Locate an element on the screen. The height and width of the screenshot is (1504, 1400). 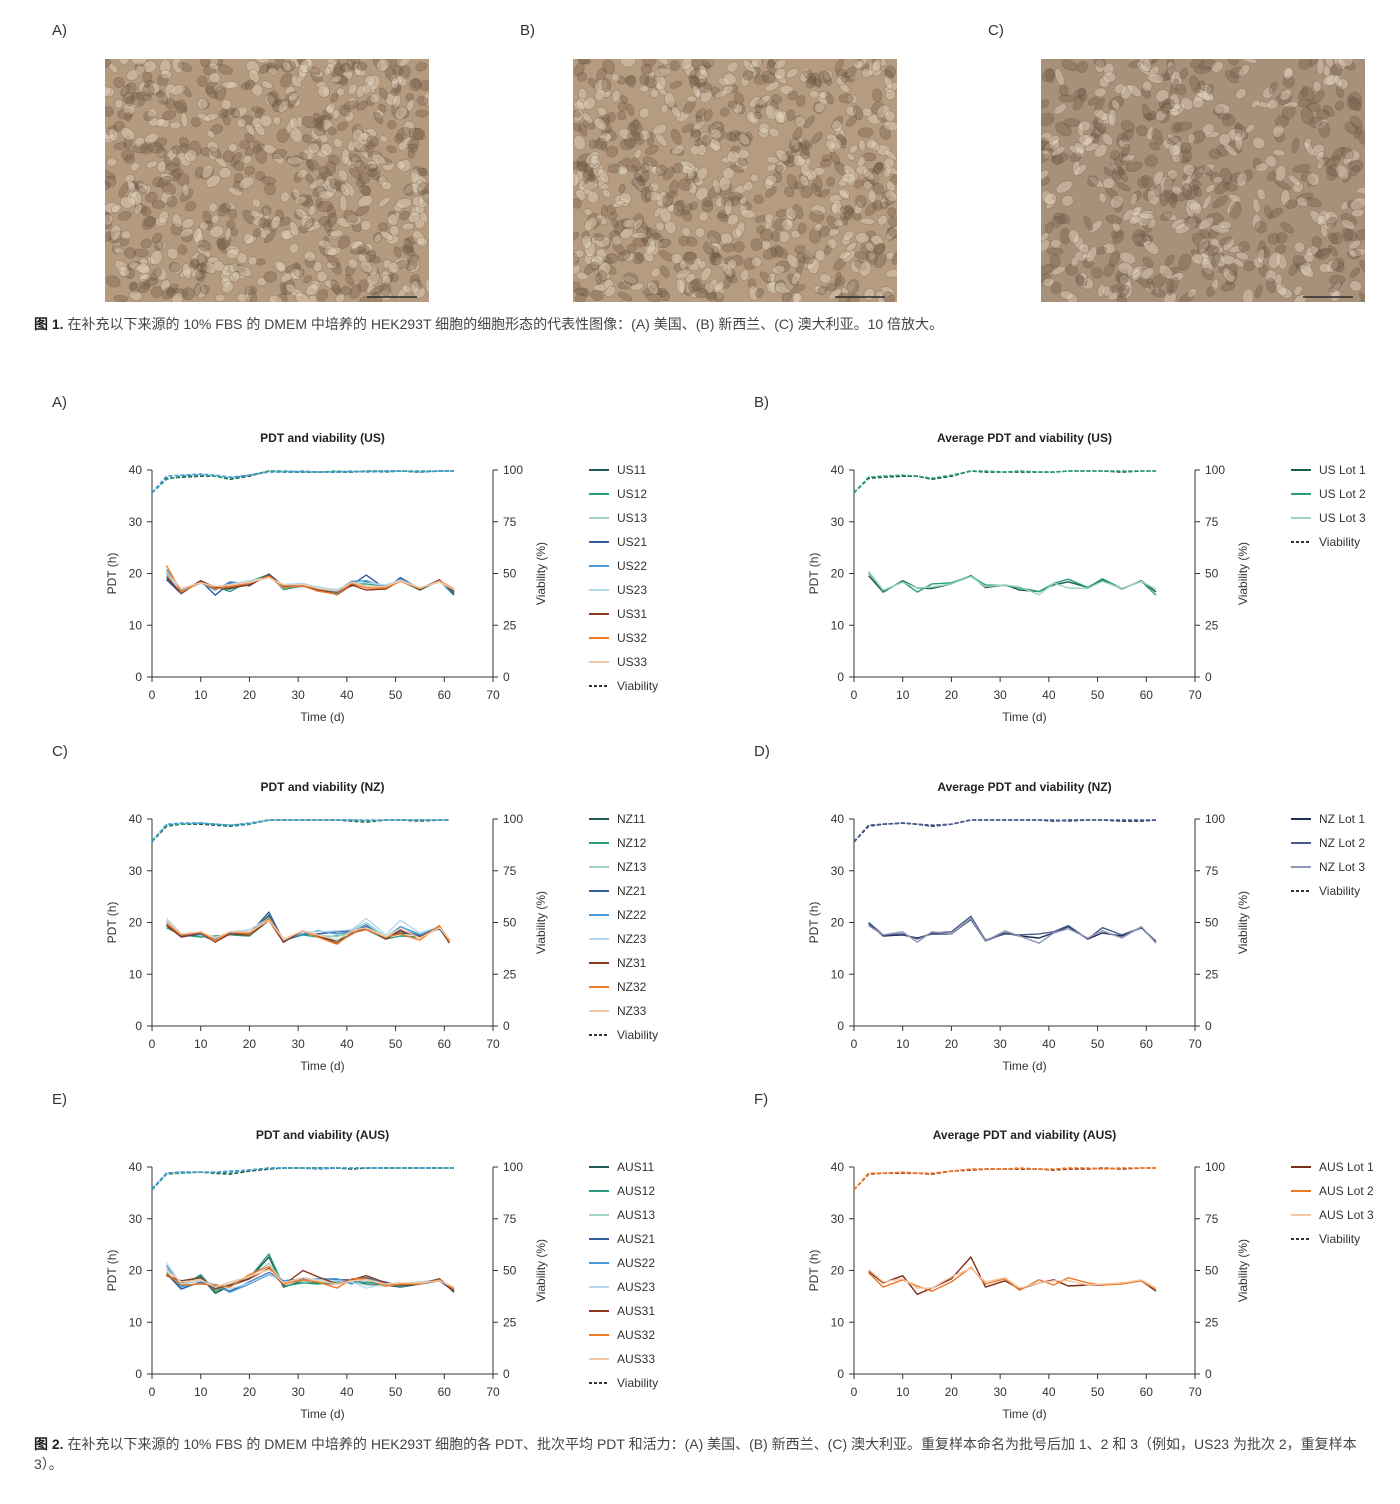
series-line-aus23 is located at coordinates (310, 1276).